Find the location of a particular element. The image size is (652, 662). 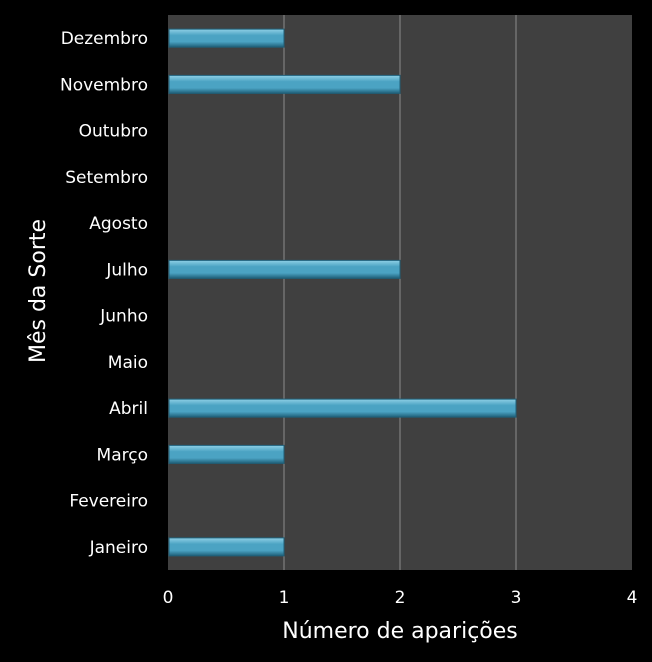

category-label: Setembro is located at coordinates (106, 178).